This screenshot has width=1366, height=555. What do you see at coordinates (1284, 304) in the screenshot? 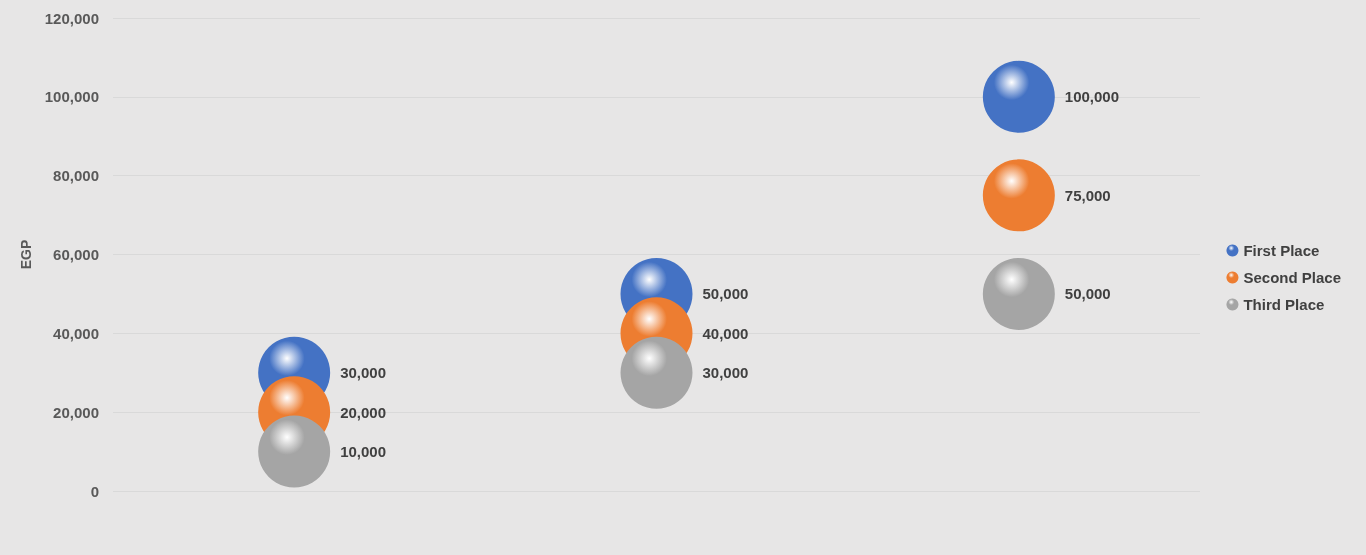
I see `legend-label: Third Place` at bounding box center [1284, 304].